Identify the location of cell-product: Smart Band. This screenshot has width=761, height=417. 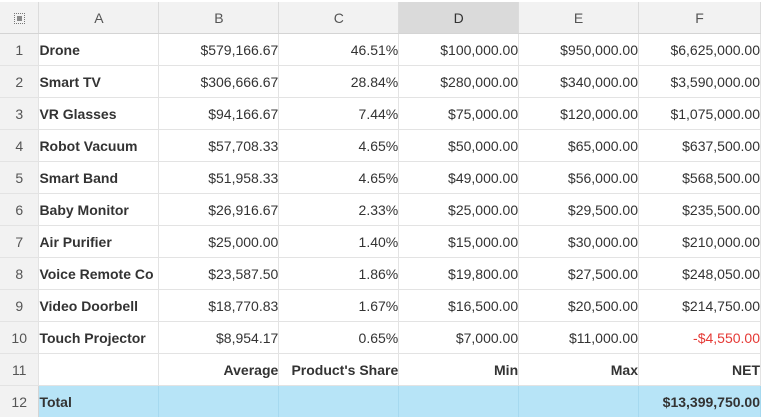
(99, 178).